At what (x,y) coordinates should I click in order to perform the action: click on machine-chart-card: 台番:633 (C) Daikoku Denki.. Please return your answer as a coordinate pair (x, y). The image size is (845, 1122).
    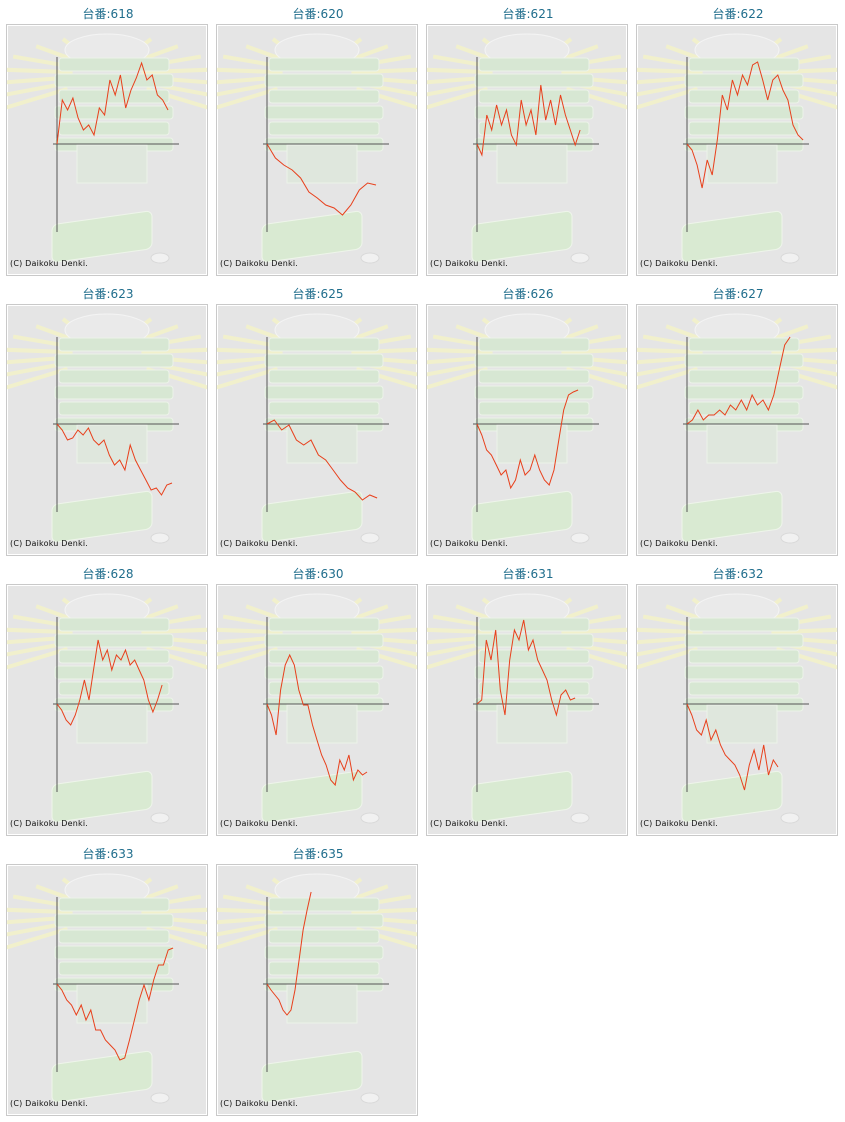
    Looking at the image, I should click on (108, 981).